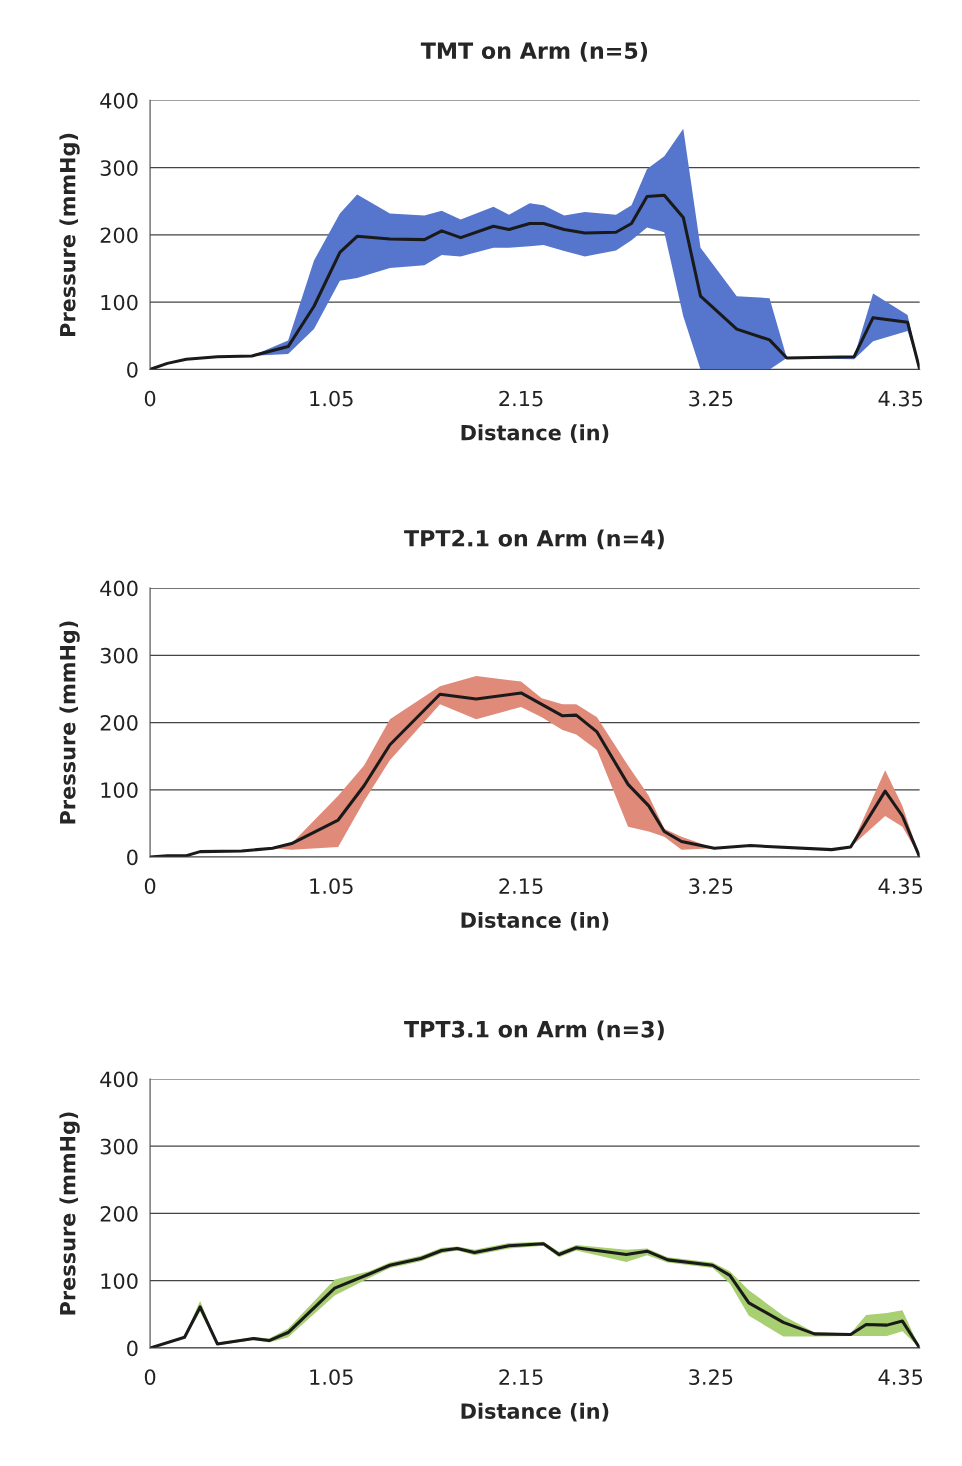 Image resolution: width=962 pixels, height=1466 pixels. Describe the element at coordinates (534, 1030) in the screenshot. I see `chart-title: TPT3.1 on Arm (n=3)` at that location.